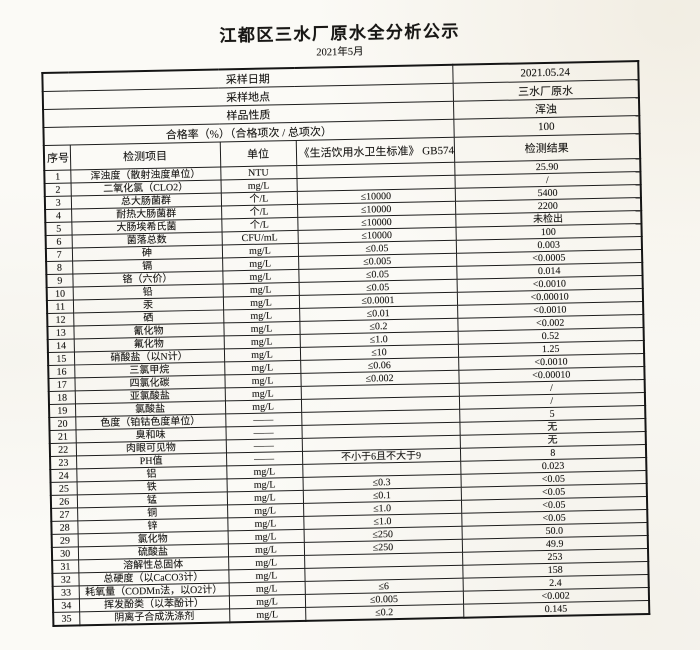 The image size is (700, 650). What do you see at coordinates (65, 592) in the screenshot?
I see `row-index: 33` at bounding box center [65, 592].